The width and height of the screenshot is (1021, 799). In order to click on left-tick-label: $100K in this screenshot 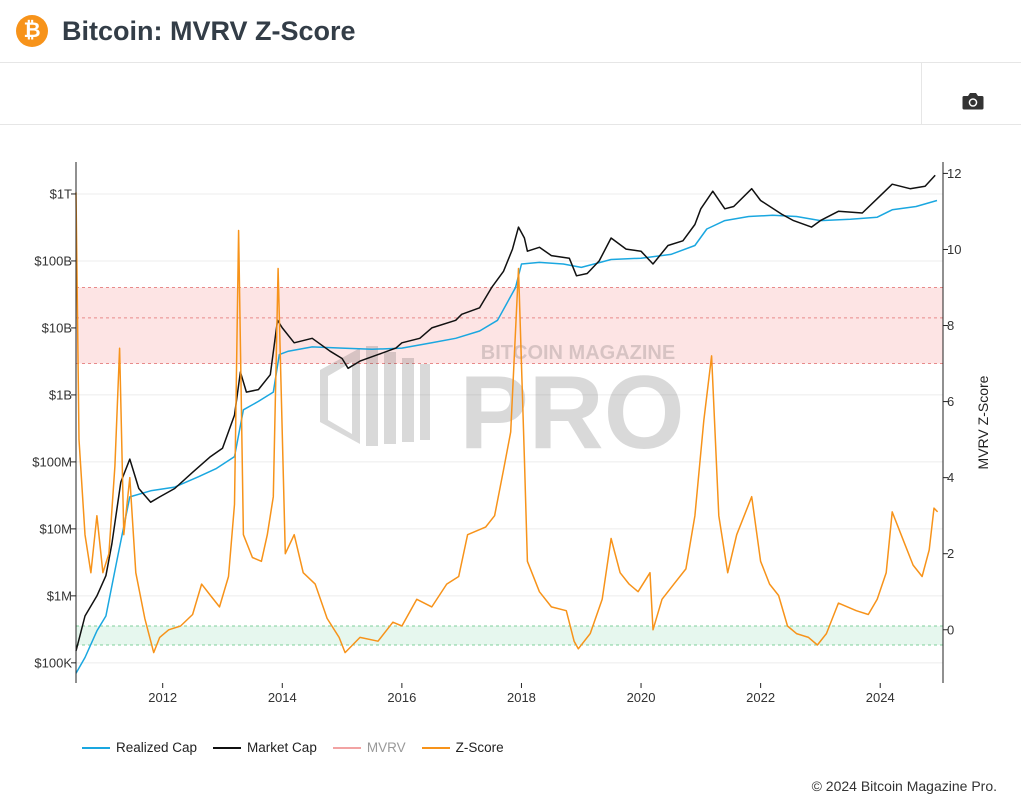, I will do `click(53, 662)`.